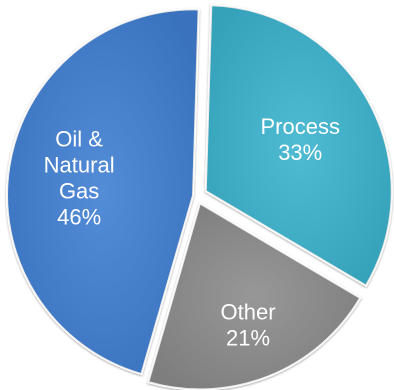 This screenshot has height=390, width=394. I want to click on pie-label-oil-and-natural-gas: Oil & Natural Gas 46%, so click(79, 178).